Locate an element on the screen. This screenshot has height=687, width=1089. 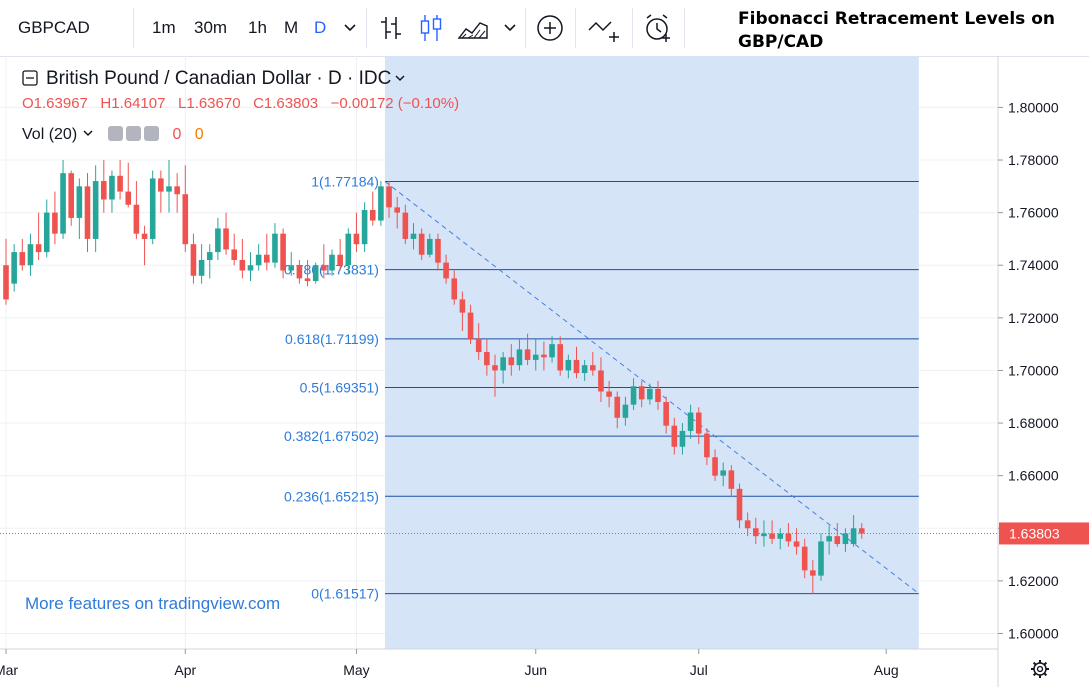
annotation-title-line2: GBP/CAD is located at coordinates (781, 42).